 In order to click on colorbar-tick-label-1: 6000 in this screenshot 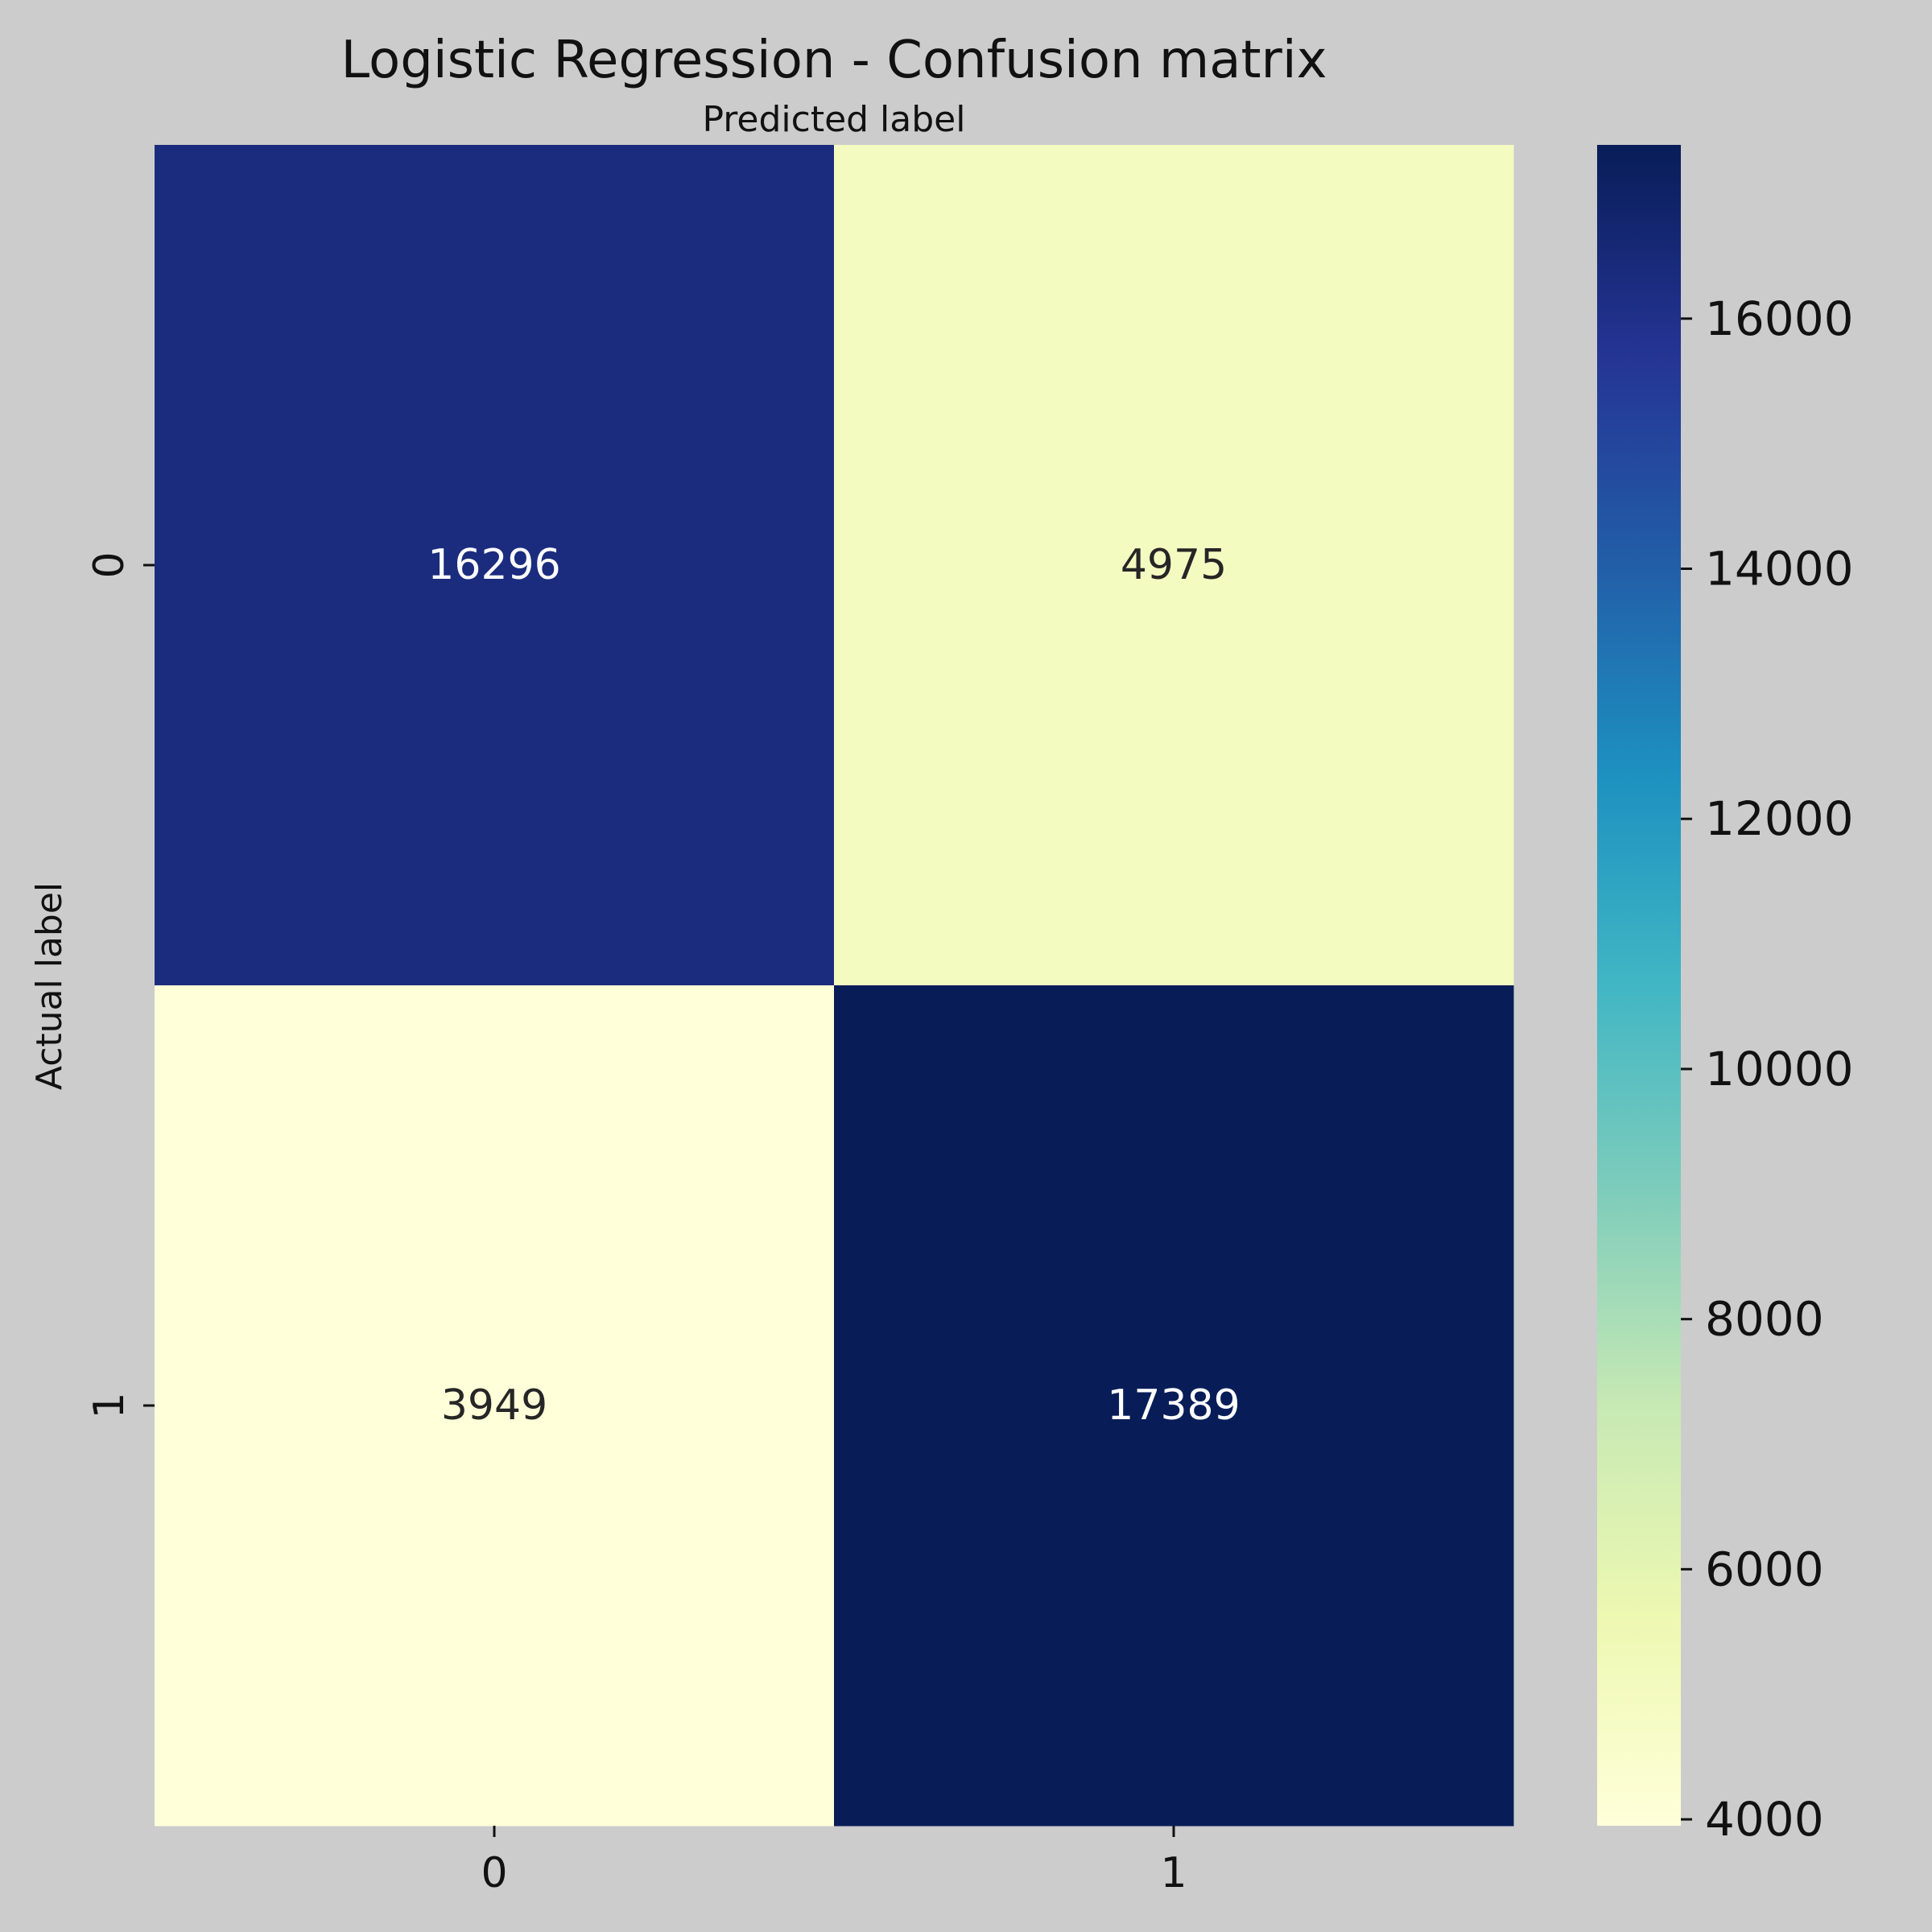, I will do `click(1765, 1569)`.